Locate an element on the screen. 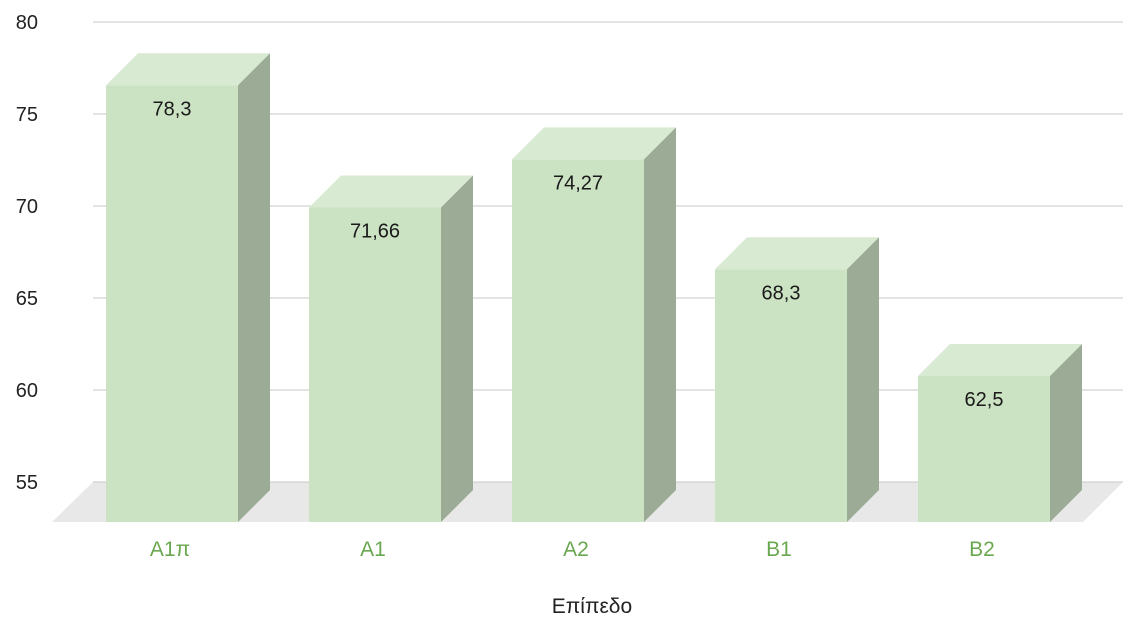 The image size is (1123, 618). x-category-label: B2 is located at coordinates (982, 549).